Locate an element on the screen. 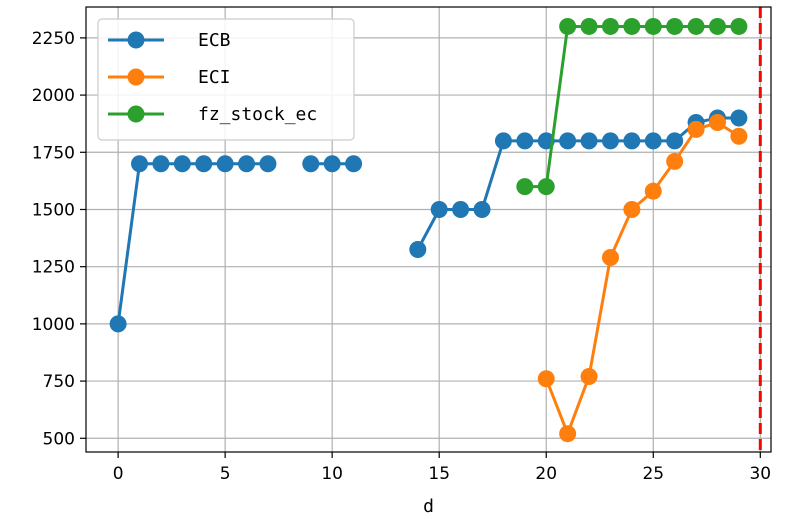 The image size is (788, 522). x-tick-label: 20 is located at coordinates (546, 474).